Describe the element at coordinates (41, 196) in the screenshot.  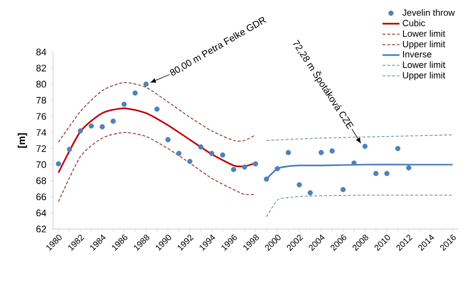
I see `y-tick-label: 66` at that location.